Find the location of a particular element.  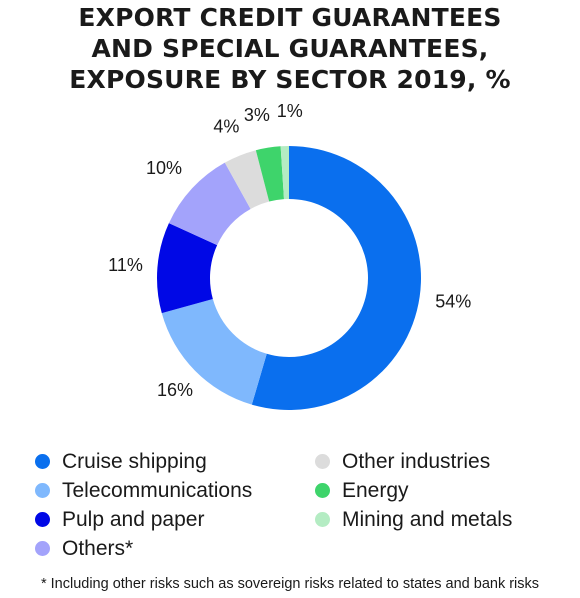

legend-item-pulp-and-paper: Pulp and paper is located at coordinates (143, 519).